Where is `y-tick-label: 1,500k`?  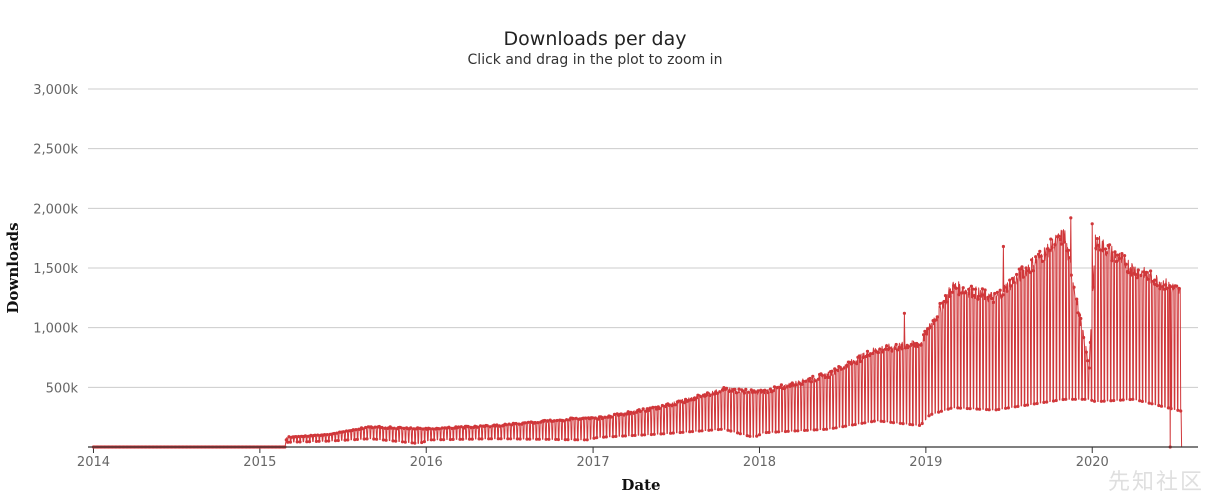
y-tick-label: 1,500k is located at coordinates (55, 269).